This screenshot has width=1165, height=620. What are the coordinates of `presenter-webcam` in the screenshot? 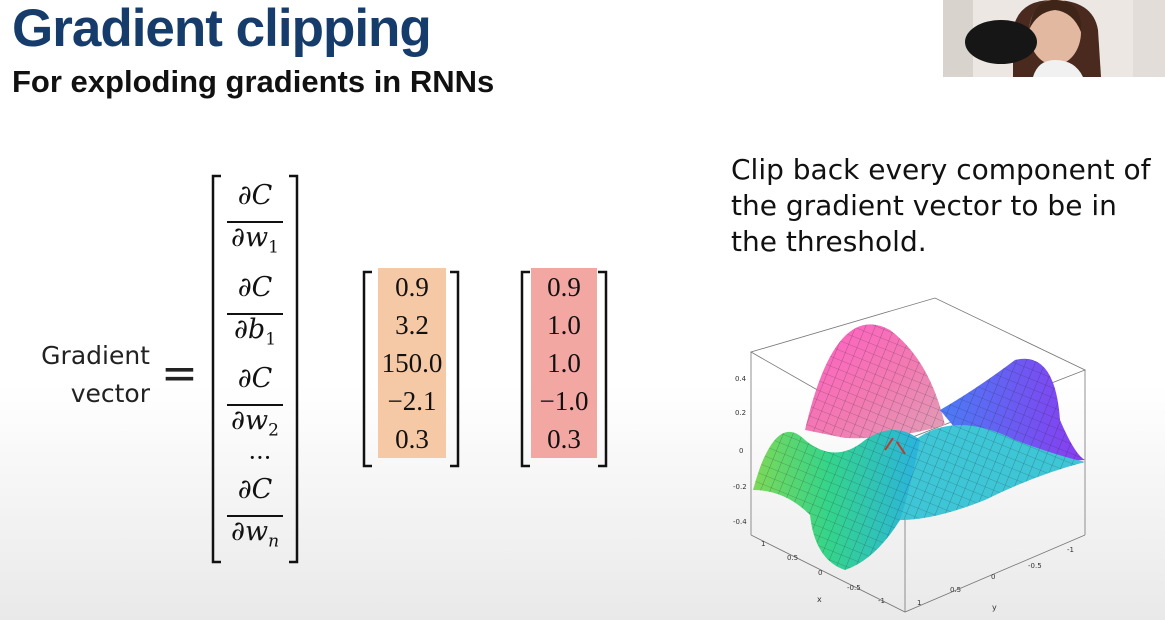 It's located at (1054, 38).